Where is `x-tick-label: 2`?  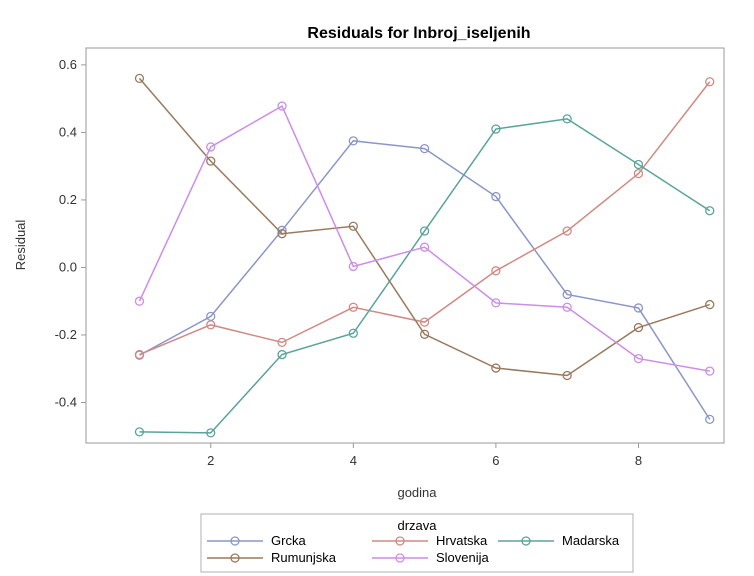
x-tick-label: 2 is located at coordinates (210, 460).